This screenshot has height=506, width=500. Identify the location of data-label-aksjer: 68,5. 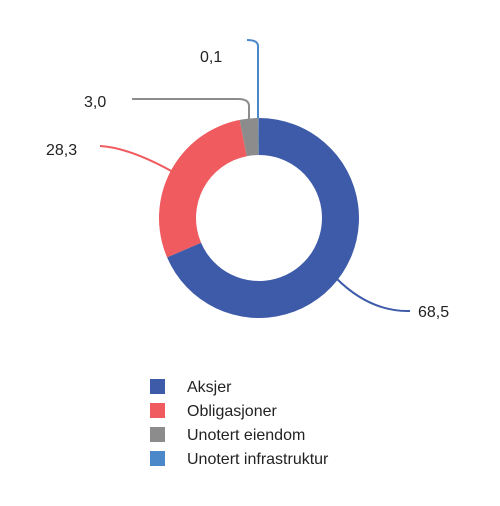
(433, 312).